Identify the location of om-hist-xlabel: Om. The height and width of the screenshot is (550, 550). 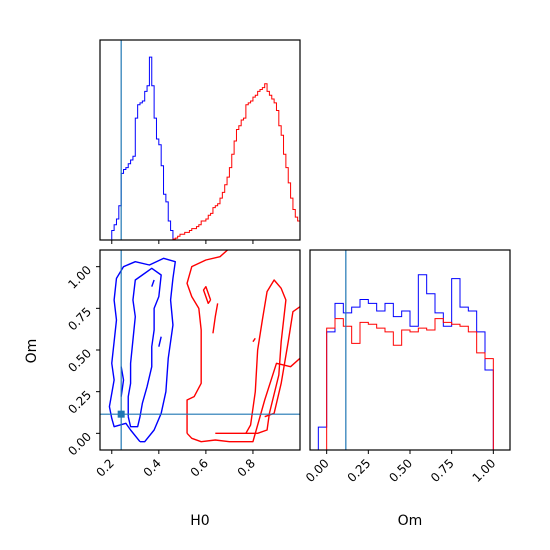
(410, 521).